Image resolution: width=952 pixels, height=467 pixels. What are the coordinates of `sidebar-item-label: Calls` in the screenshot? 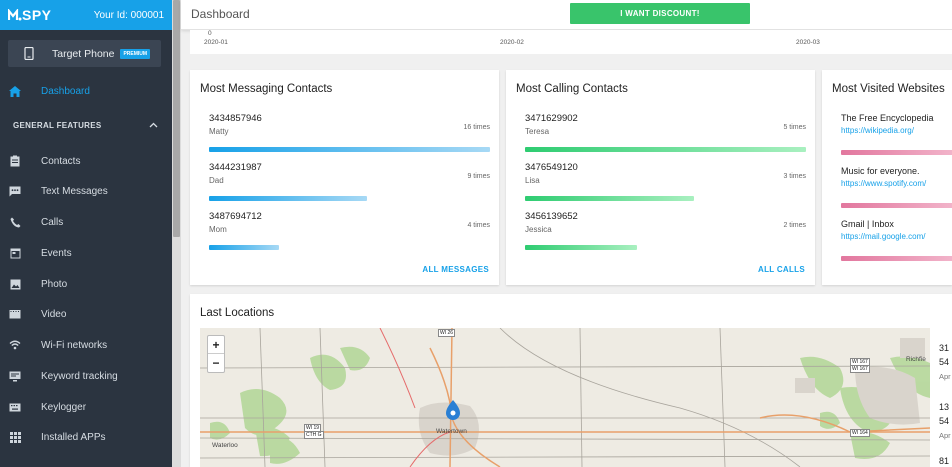 It's located at (52, 222).